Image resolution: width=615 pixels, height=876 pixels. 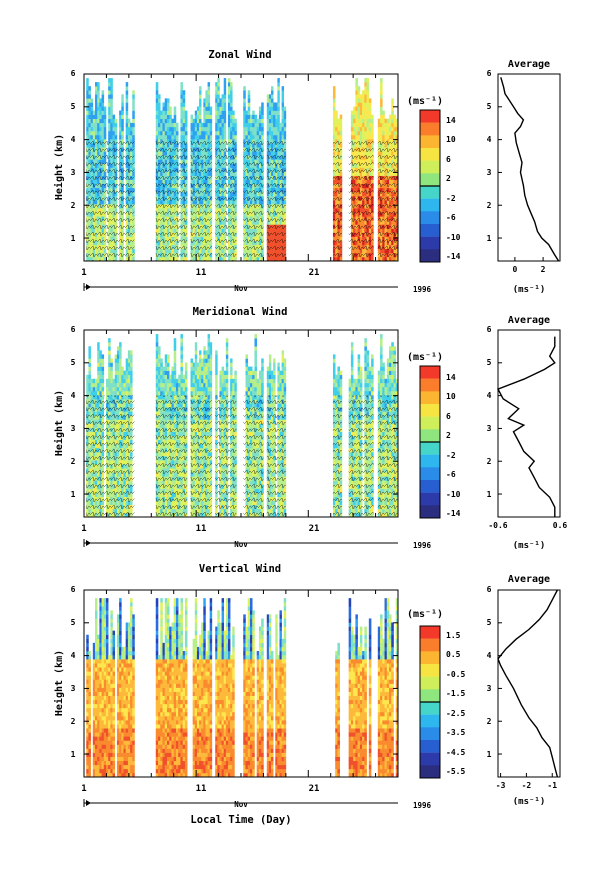 What do you see at coordinates (425, 101) in the screenshot?
I see `zonal-colorbar-unit: (ms⁻¹)` at bounding box center [425, 101].